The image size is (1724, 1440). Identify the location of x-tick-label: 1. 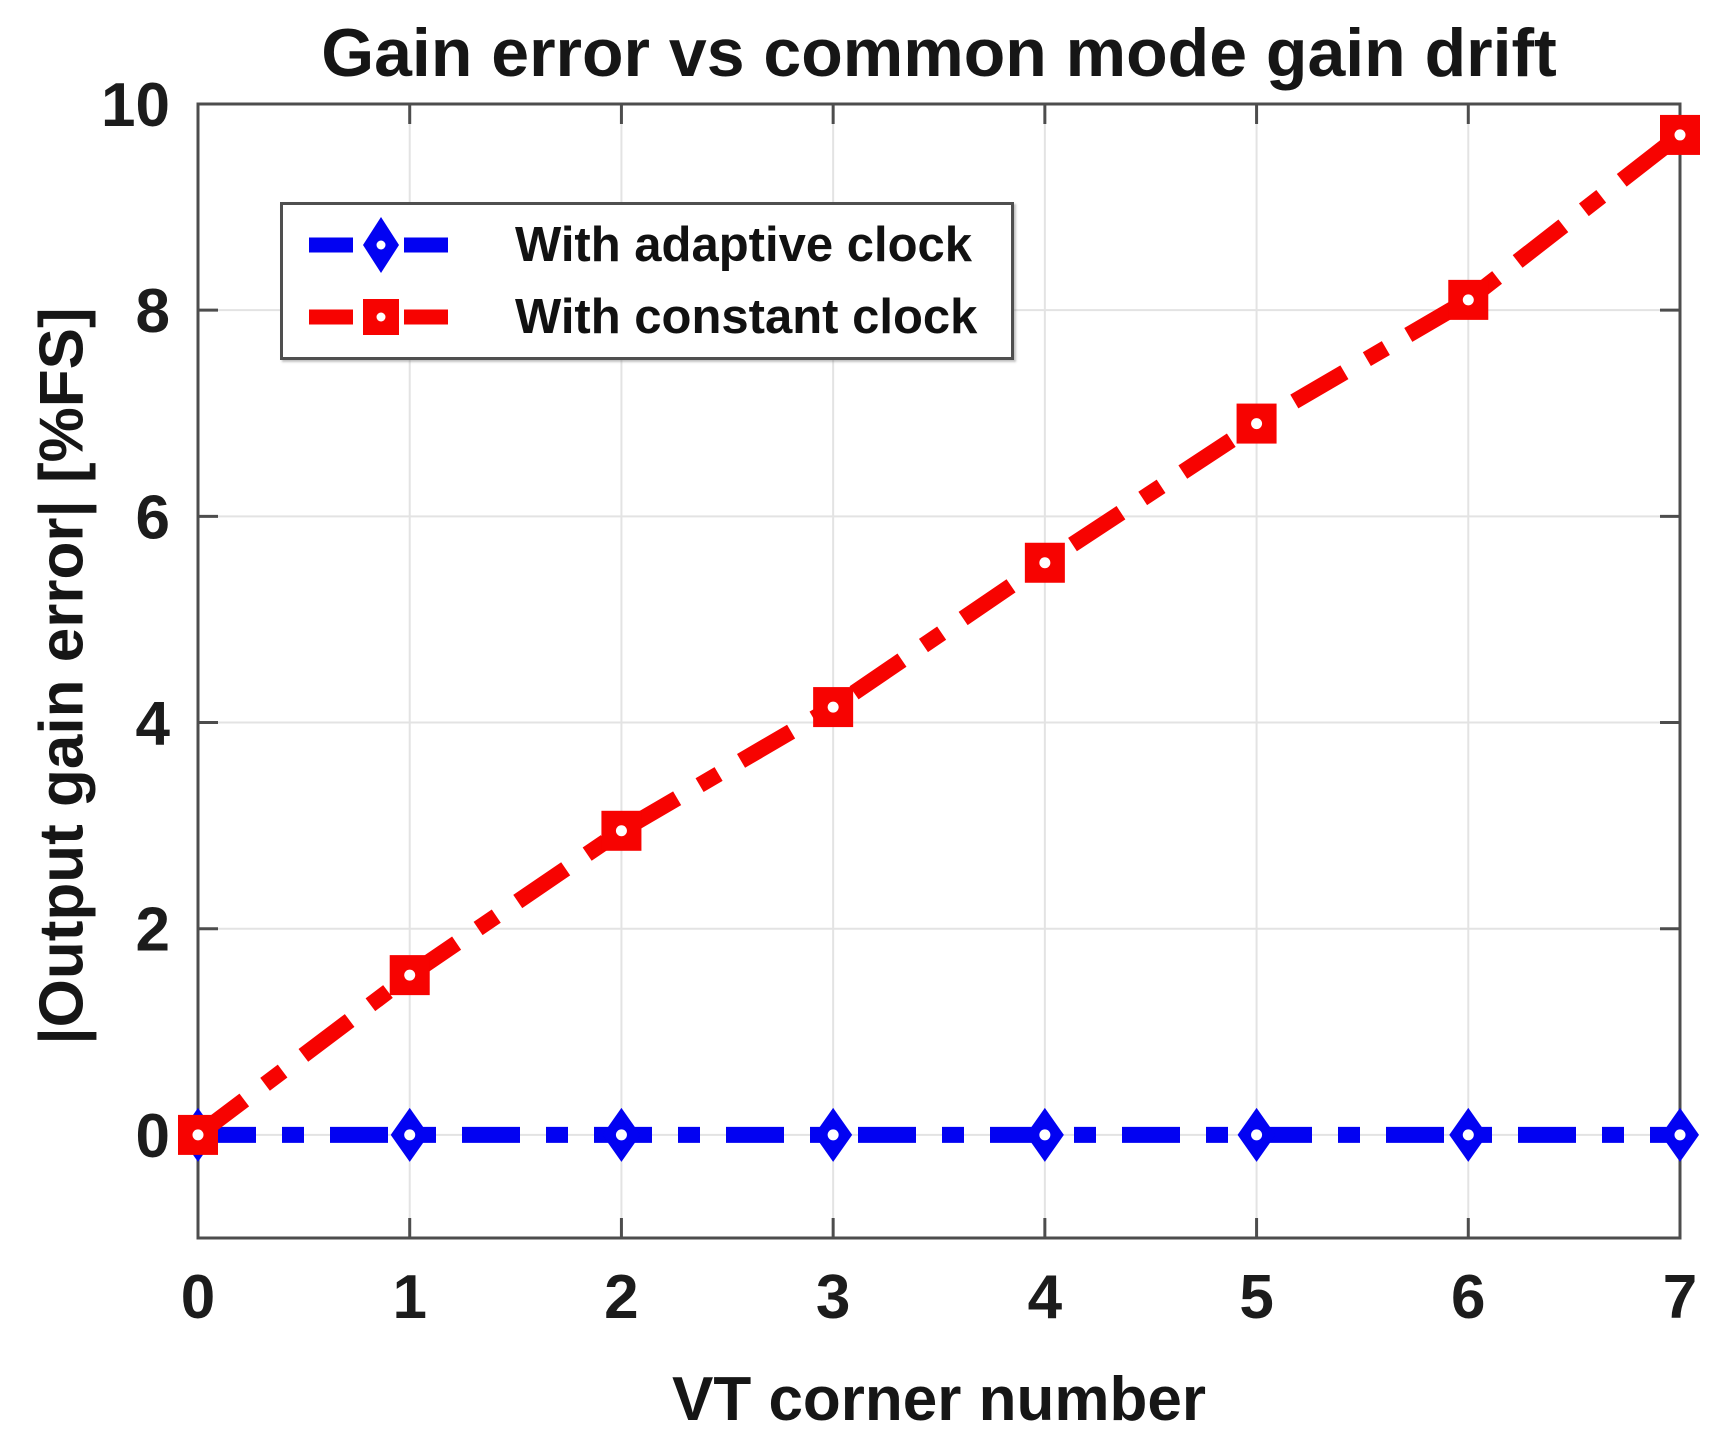
(409, 1297).